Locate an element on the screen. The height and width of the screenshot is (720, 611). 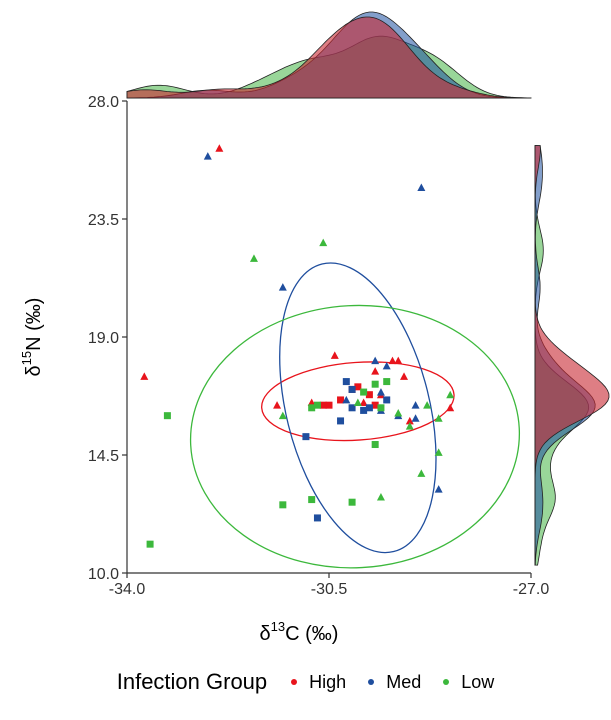
ellipse-med is located at coordinates (358, 408).